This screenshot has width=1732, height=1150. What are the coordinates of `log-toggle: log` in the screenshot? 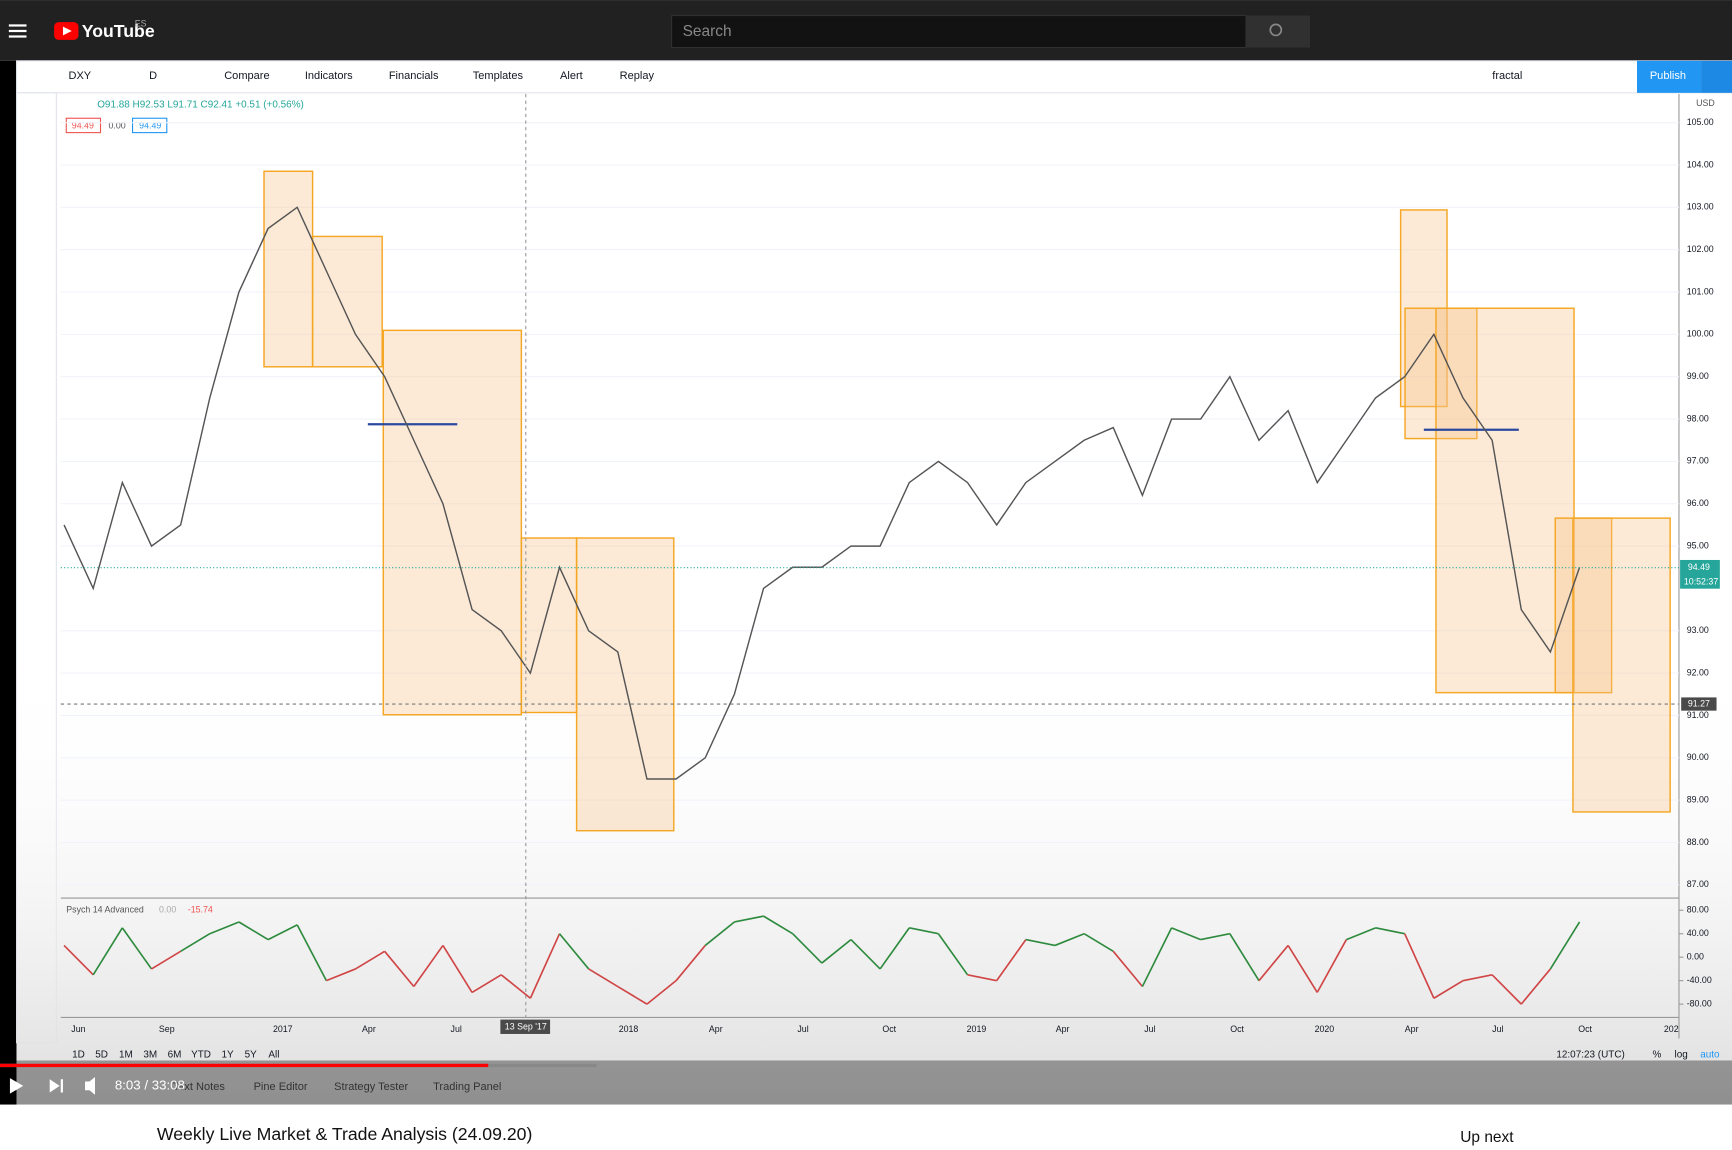 It's located at (1681, 1055).